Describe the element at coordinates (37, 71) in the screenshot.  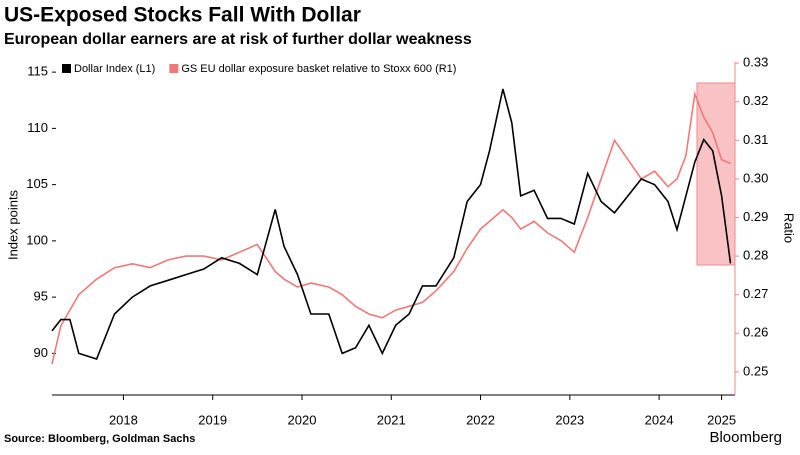
I see `y-tick-label: 115` at that location.